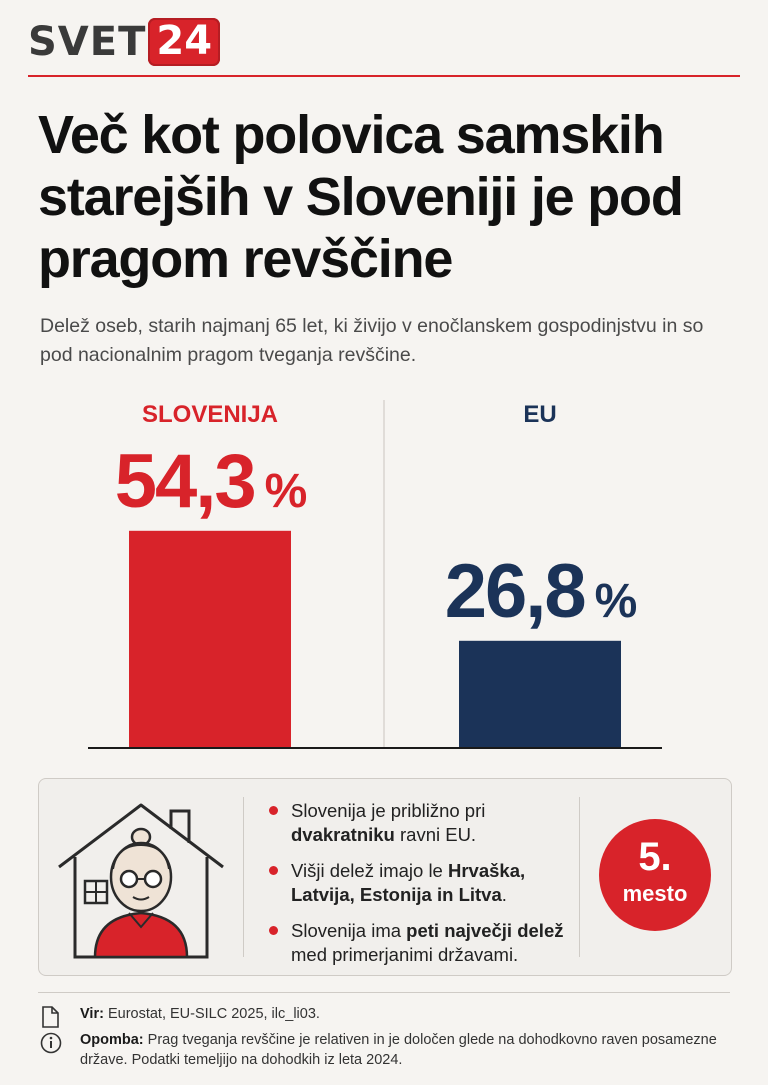 Image resolution: width=768 pixels, height=1085 pixels. Describe the element at coordinates (243, 877) in the screenshot. I see `info-divider-left` at that location.